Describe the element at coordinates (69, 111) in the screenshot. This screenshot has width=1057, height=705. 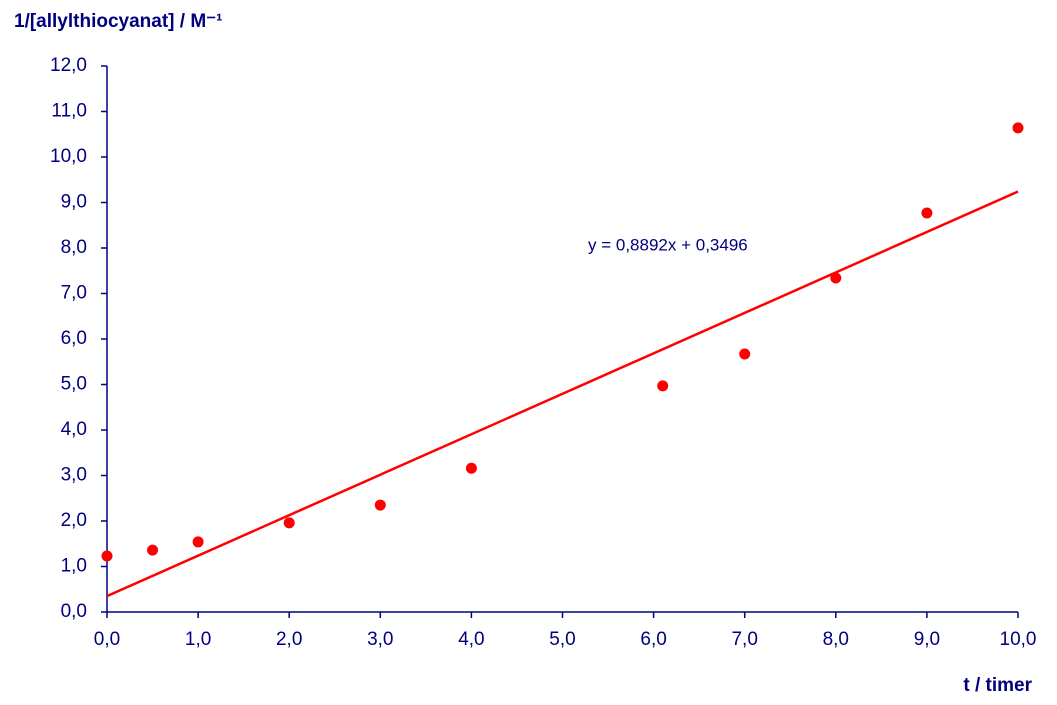
I see `y-tick-label: 11,0` at that location.